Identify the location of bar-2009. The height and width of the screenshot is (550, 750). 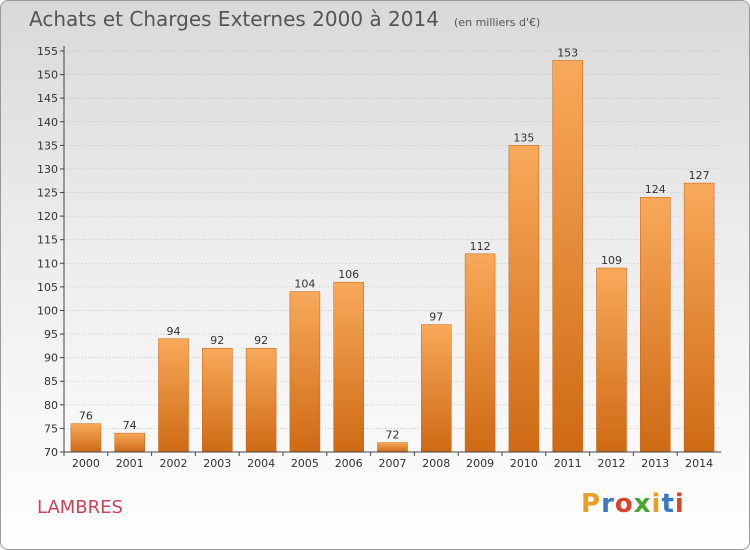
(480, 353).